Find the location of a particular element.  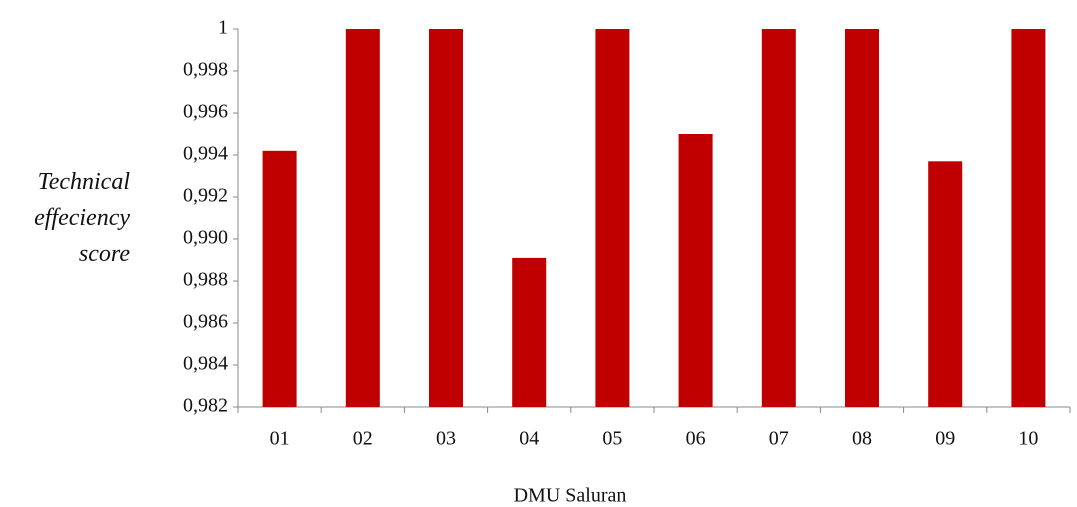

x-tick-label: 02 is located at coordinates (363, 439).